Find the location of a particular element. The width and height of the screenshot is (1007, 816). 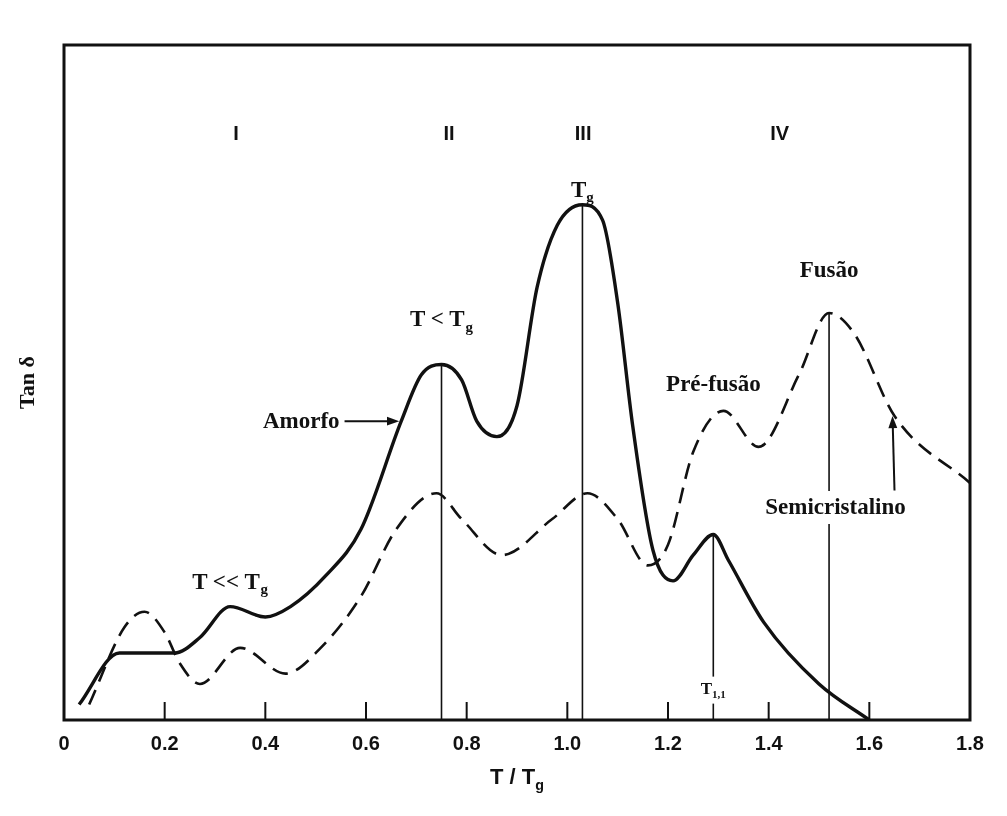

x-tick-label: 1.2 is located at coordinates (668, 742).